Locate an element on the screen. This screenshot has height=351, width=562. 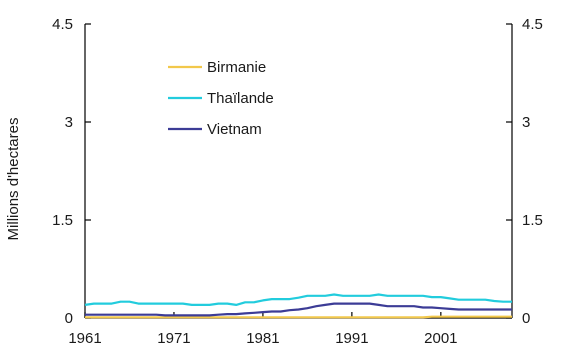
y-tick-label-right: 3 is located at coordinates (526, 122).